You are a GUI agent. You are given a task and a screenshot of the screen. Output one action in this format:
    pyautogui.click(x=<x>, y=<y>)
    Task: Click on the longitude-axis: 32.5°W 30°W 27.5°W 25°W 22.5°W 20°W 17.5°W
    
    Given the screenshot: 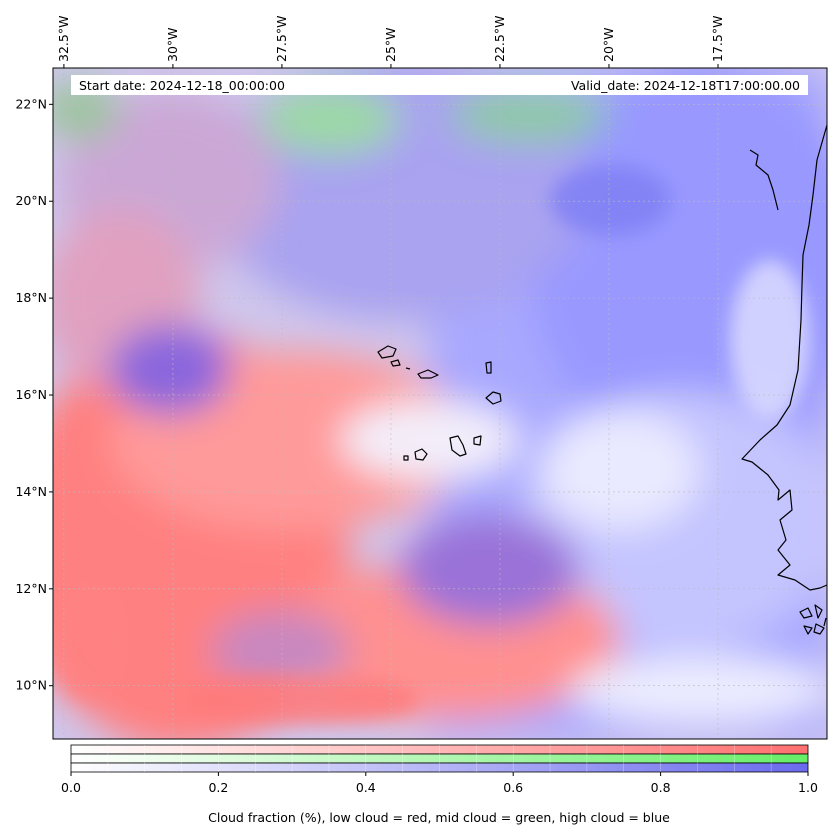 What is the action you would take?
    pyautogui.click(x=390, y=42)
    